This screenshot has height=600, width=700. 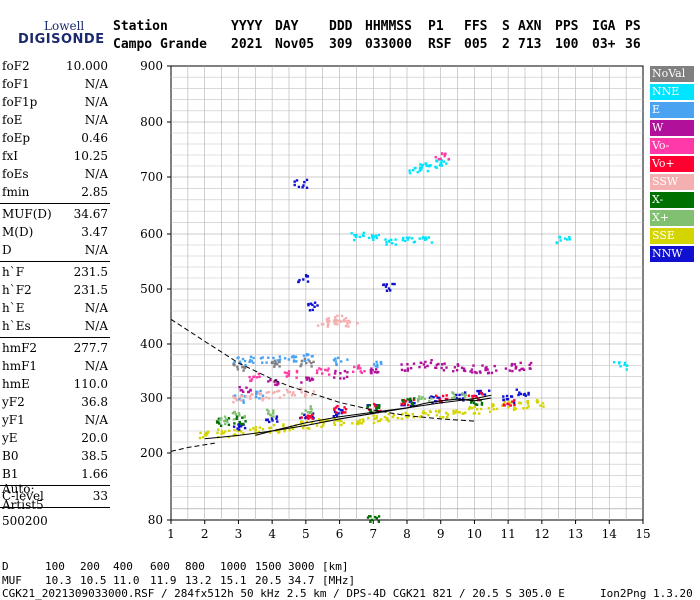 I want to click on param-value: N/A, so click(x=96, y=120).